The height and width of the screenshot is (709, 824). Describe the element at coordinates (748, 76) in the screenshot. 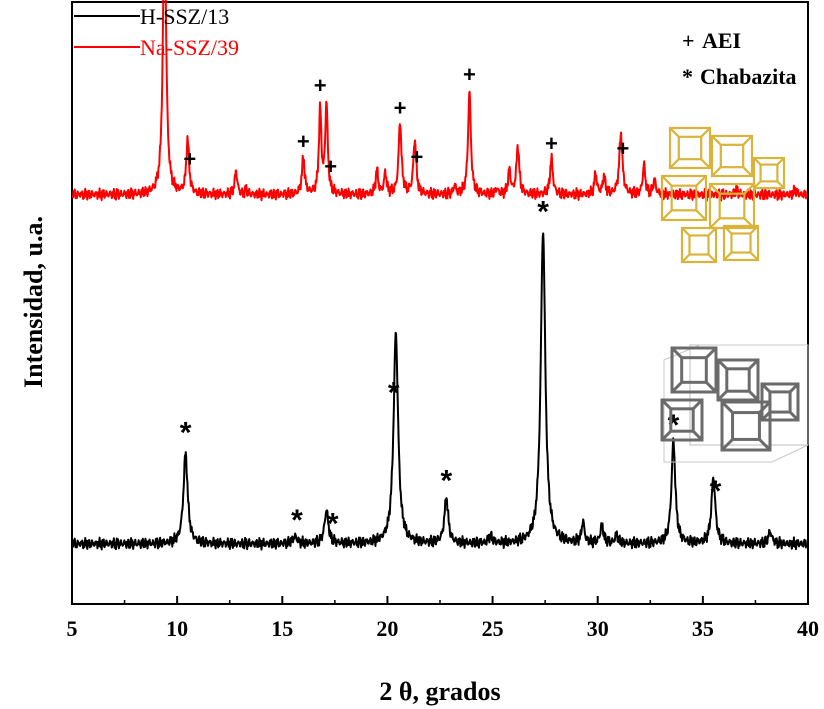

I see `marker-legend-label-chabazita: Chabazita` at that location.